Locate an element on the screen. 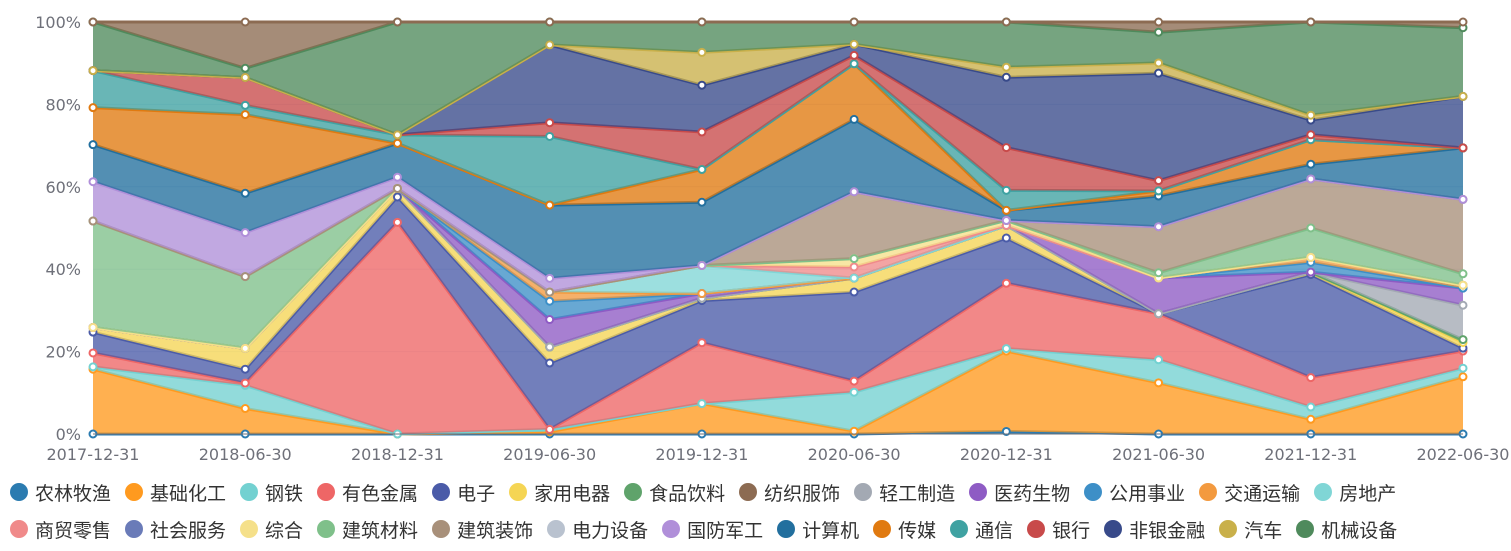 The image size is (1511, 551). legend-item: 传媒 is located at coordinates (904, 529).